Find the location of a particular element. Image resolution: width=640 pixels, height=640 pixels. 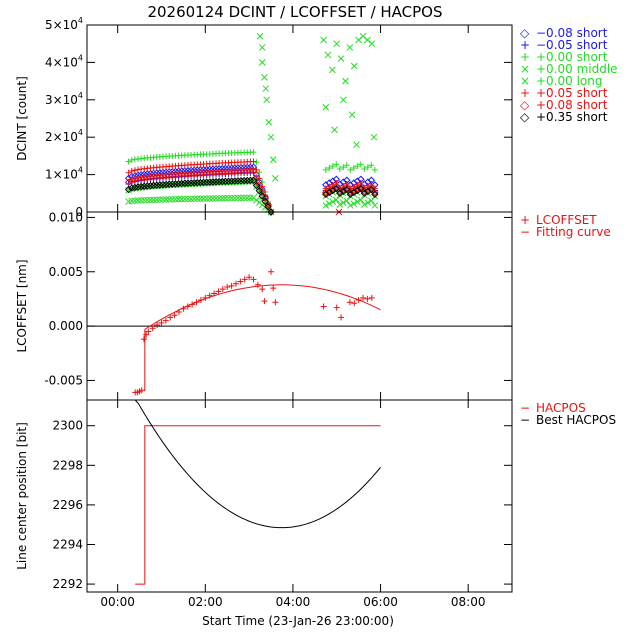

legend-label: +0.08 short is located at coordinates (572, 105).